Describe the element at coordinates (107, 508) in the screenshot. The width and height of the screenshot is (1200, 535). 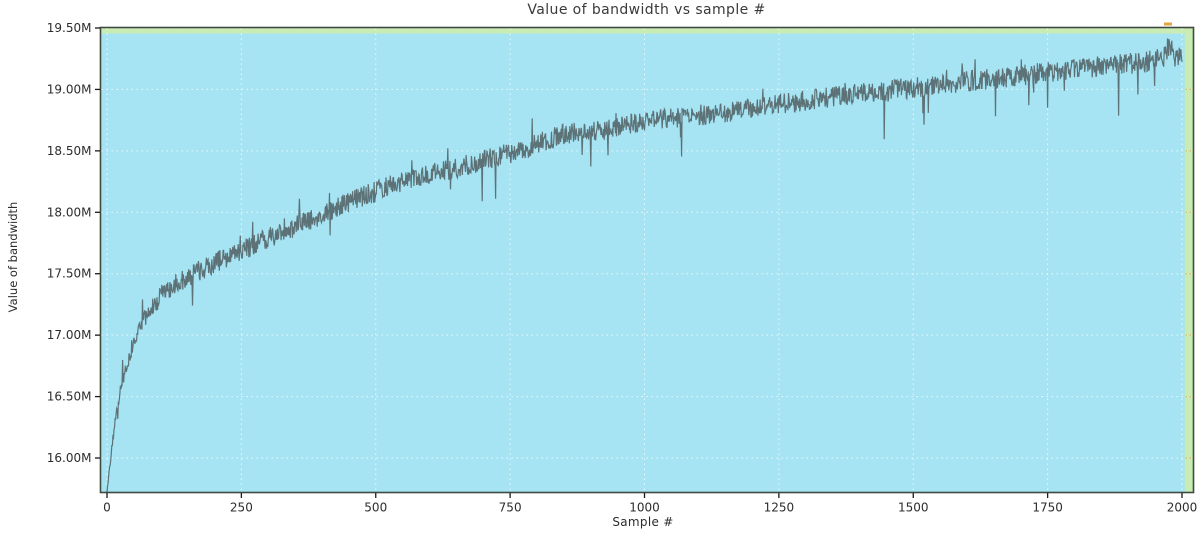
I see `x-tick-label: 0` at that location.